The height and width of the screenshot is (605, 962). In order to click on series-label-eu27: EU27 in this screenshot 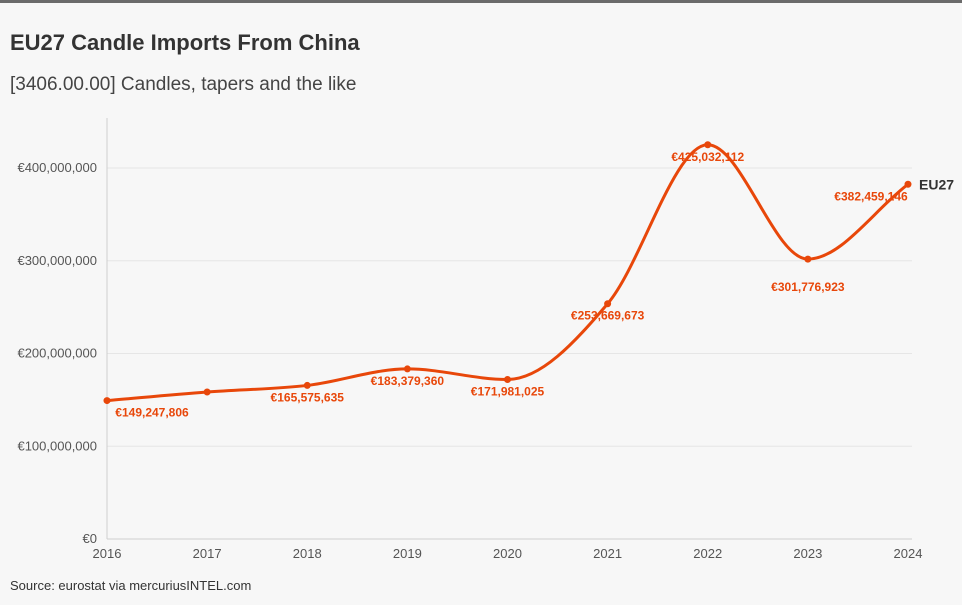, I will do `click(936, 184)`.